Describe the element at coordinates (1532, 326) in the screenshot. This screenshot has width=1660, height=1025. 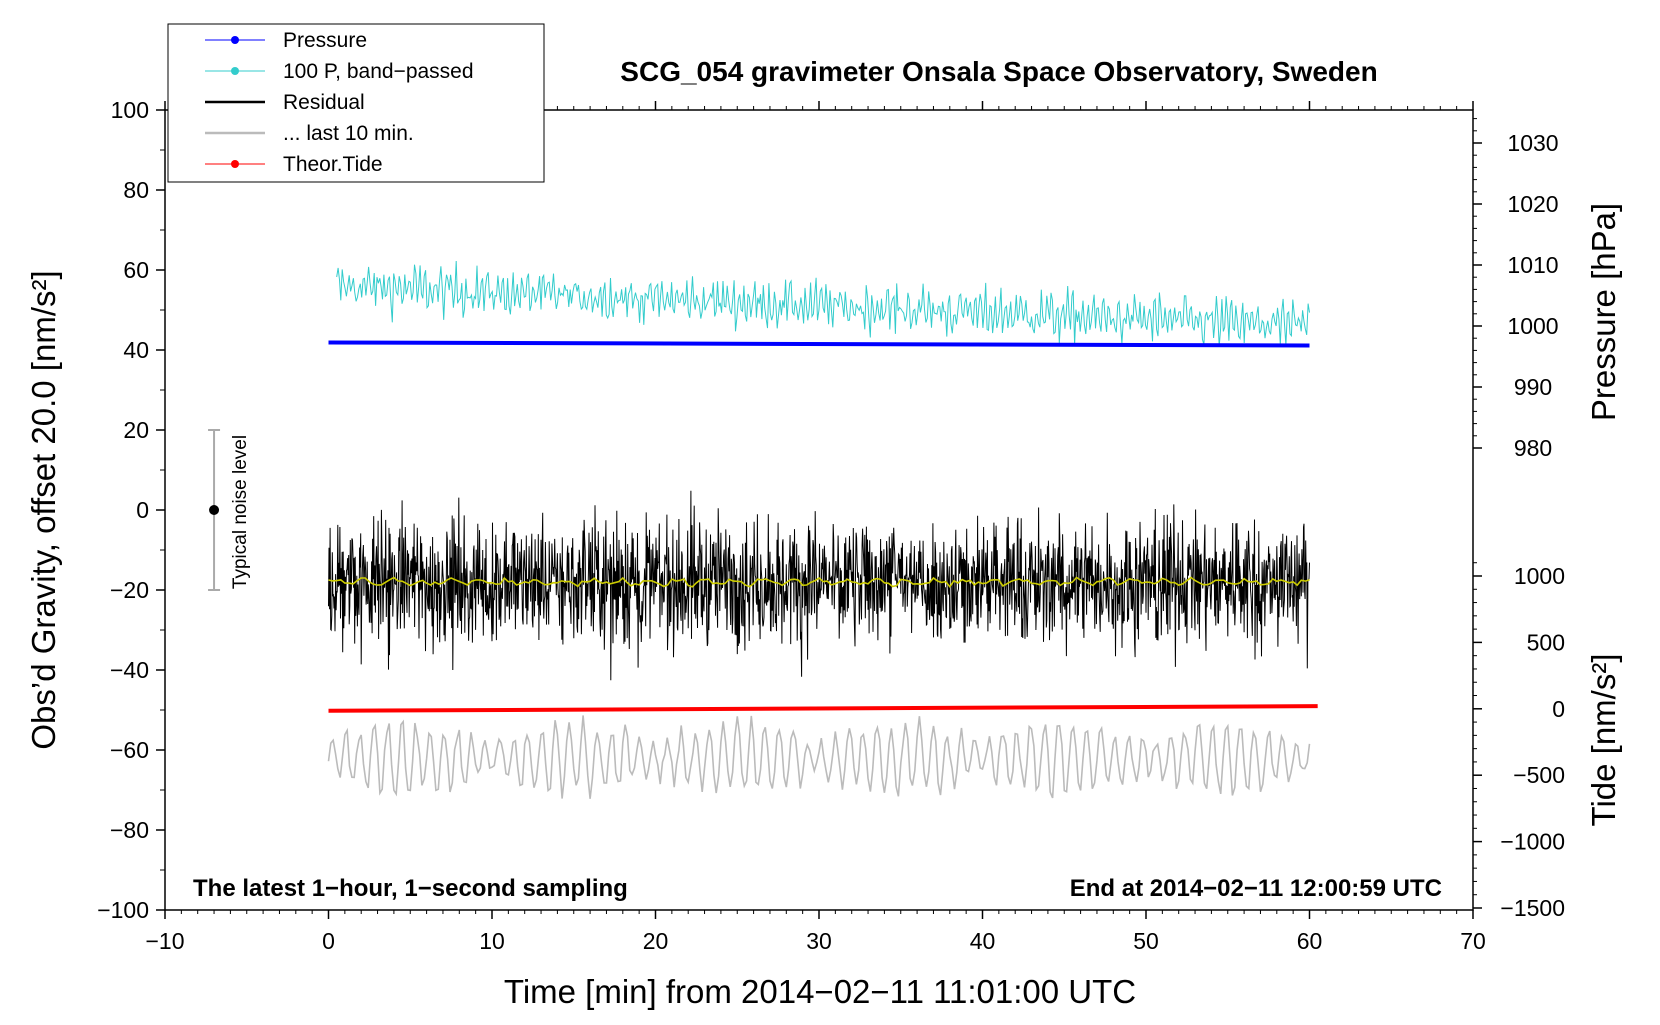
I see `y-pressure-tick-label: 1000` at that location.